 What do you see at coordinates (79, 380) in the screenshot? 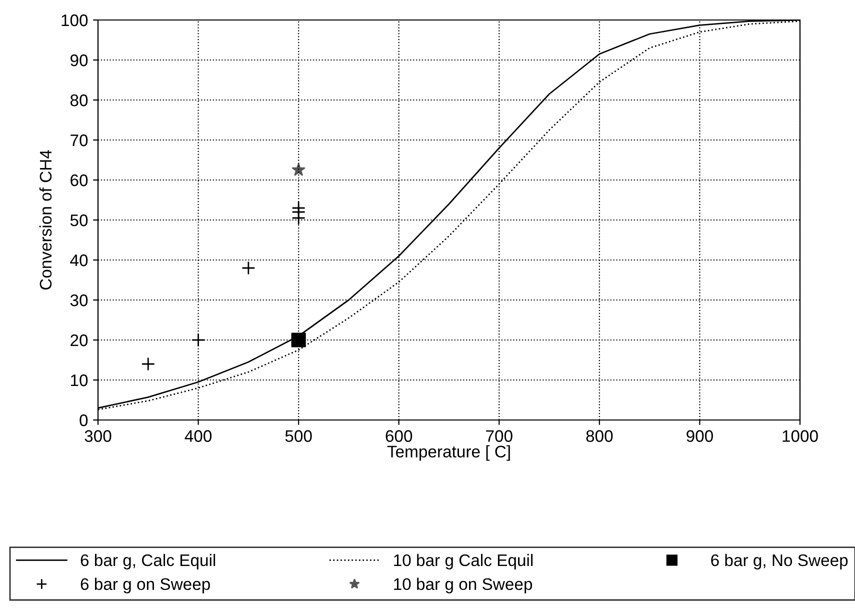
I see `y-tick-label: 10` at bounding box center [79, 380].